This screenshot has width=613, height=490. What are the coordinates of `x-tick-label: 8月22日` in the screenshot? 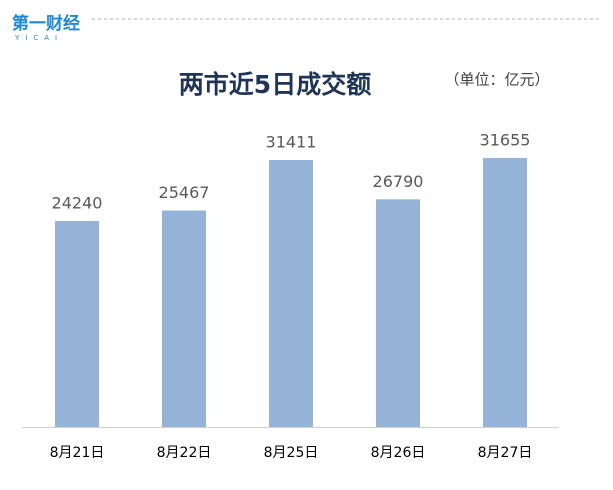 It's located at (184, 453).